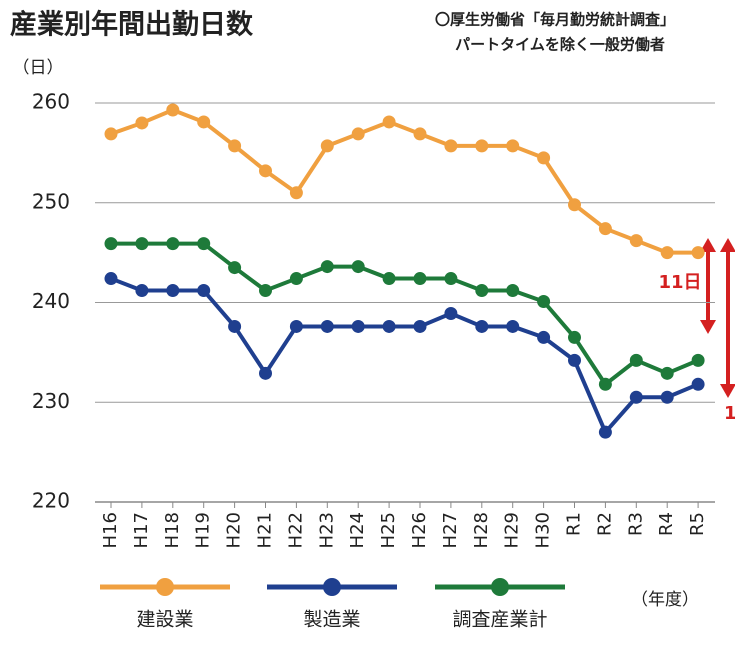 This screenshot has height=649, width=735. I want to click on x-tick-label: R5, so click(697, 524).